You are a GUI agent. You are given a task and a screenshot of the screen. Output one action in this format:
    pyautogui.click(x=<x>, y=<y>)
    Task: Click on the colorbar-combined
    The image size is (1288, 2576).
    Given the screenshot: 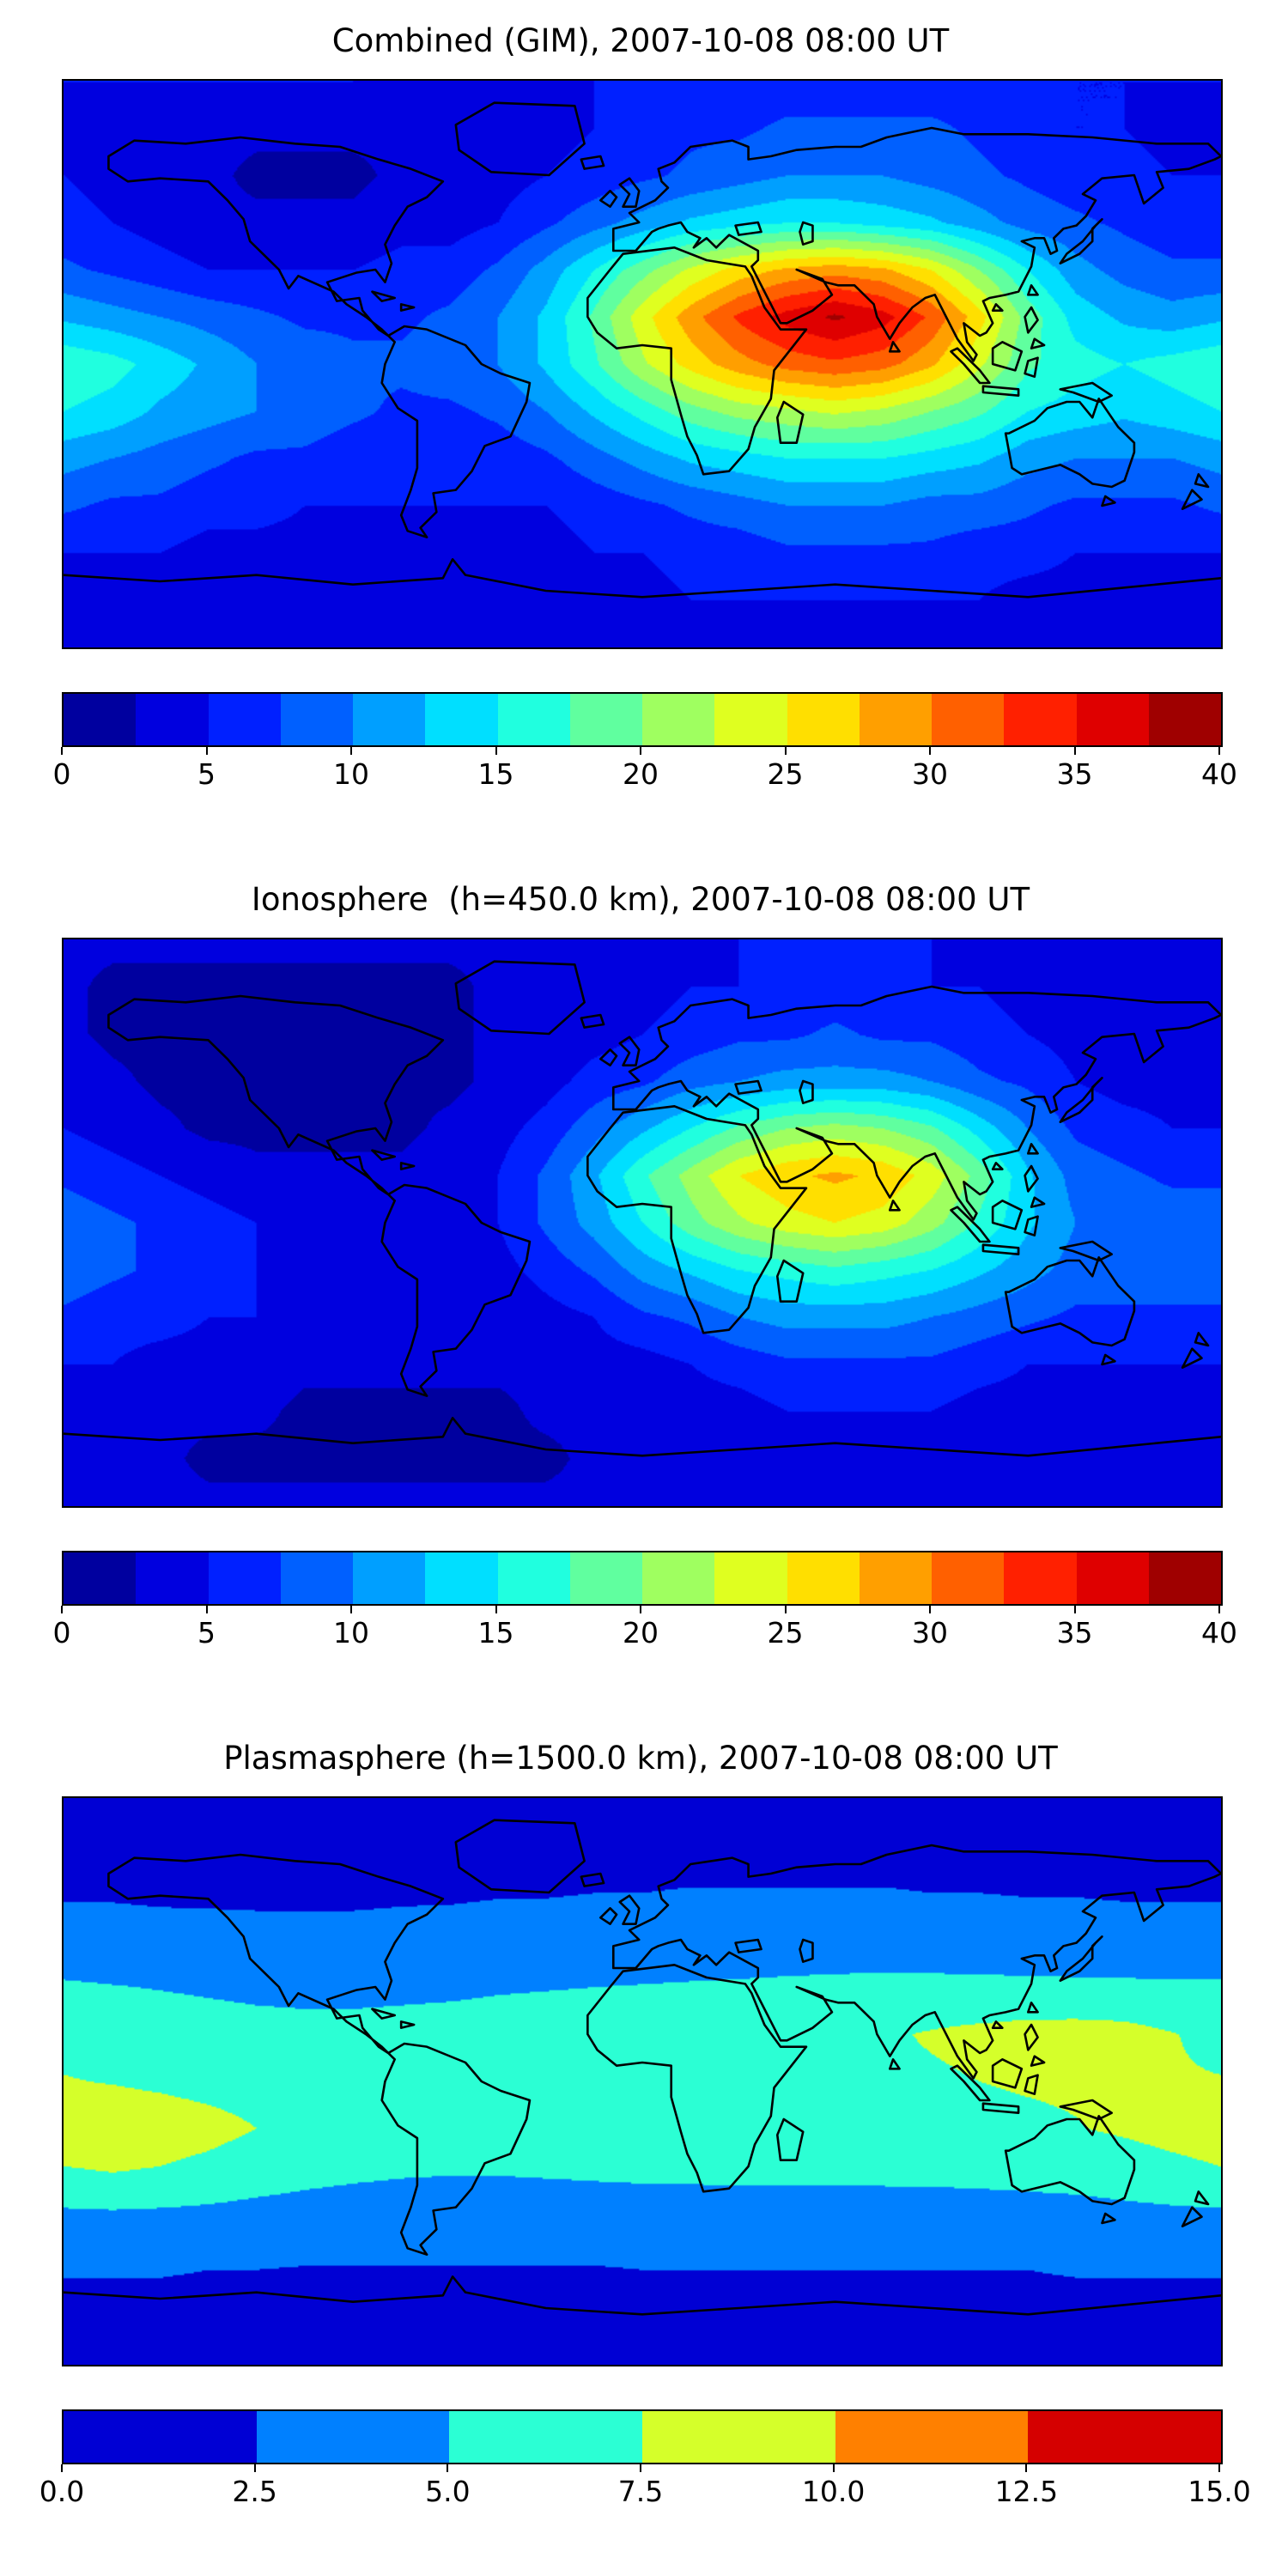 What is the action you would take?
    pyautogui.click(x=642, y=719)
    